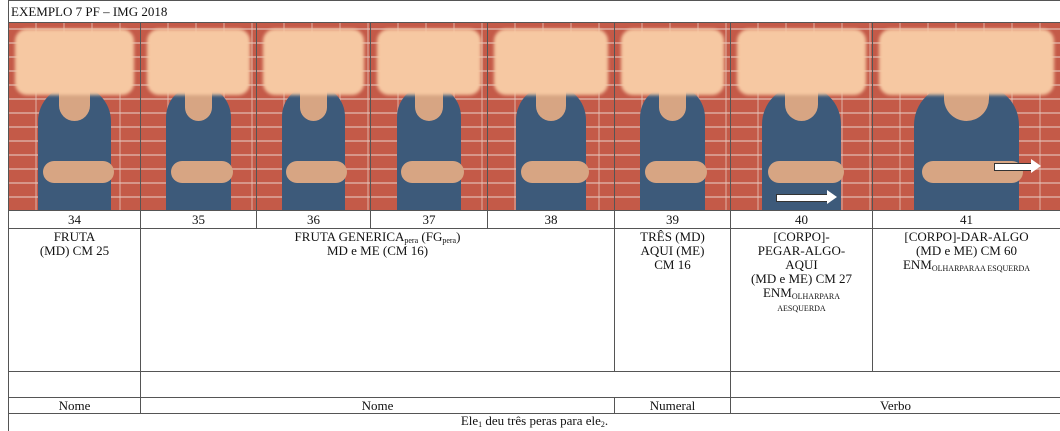 Image resolution: width=1060 pixels, height=431 pixels. Describe the element at coordinates (801, 293) in the screenshot. I see `gloss-line: ENMOLHARPARA` at that location.